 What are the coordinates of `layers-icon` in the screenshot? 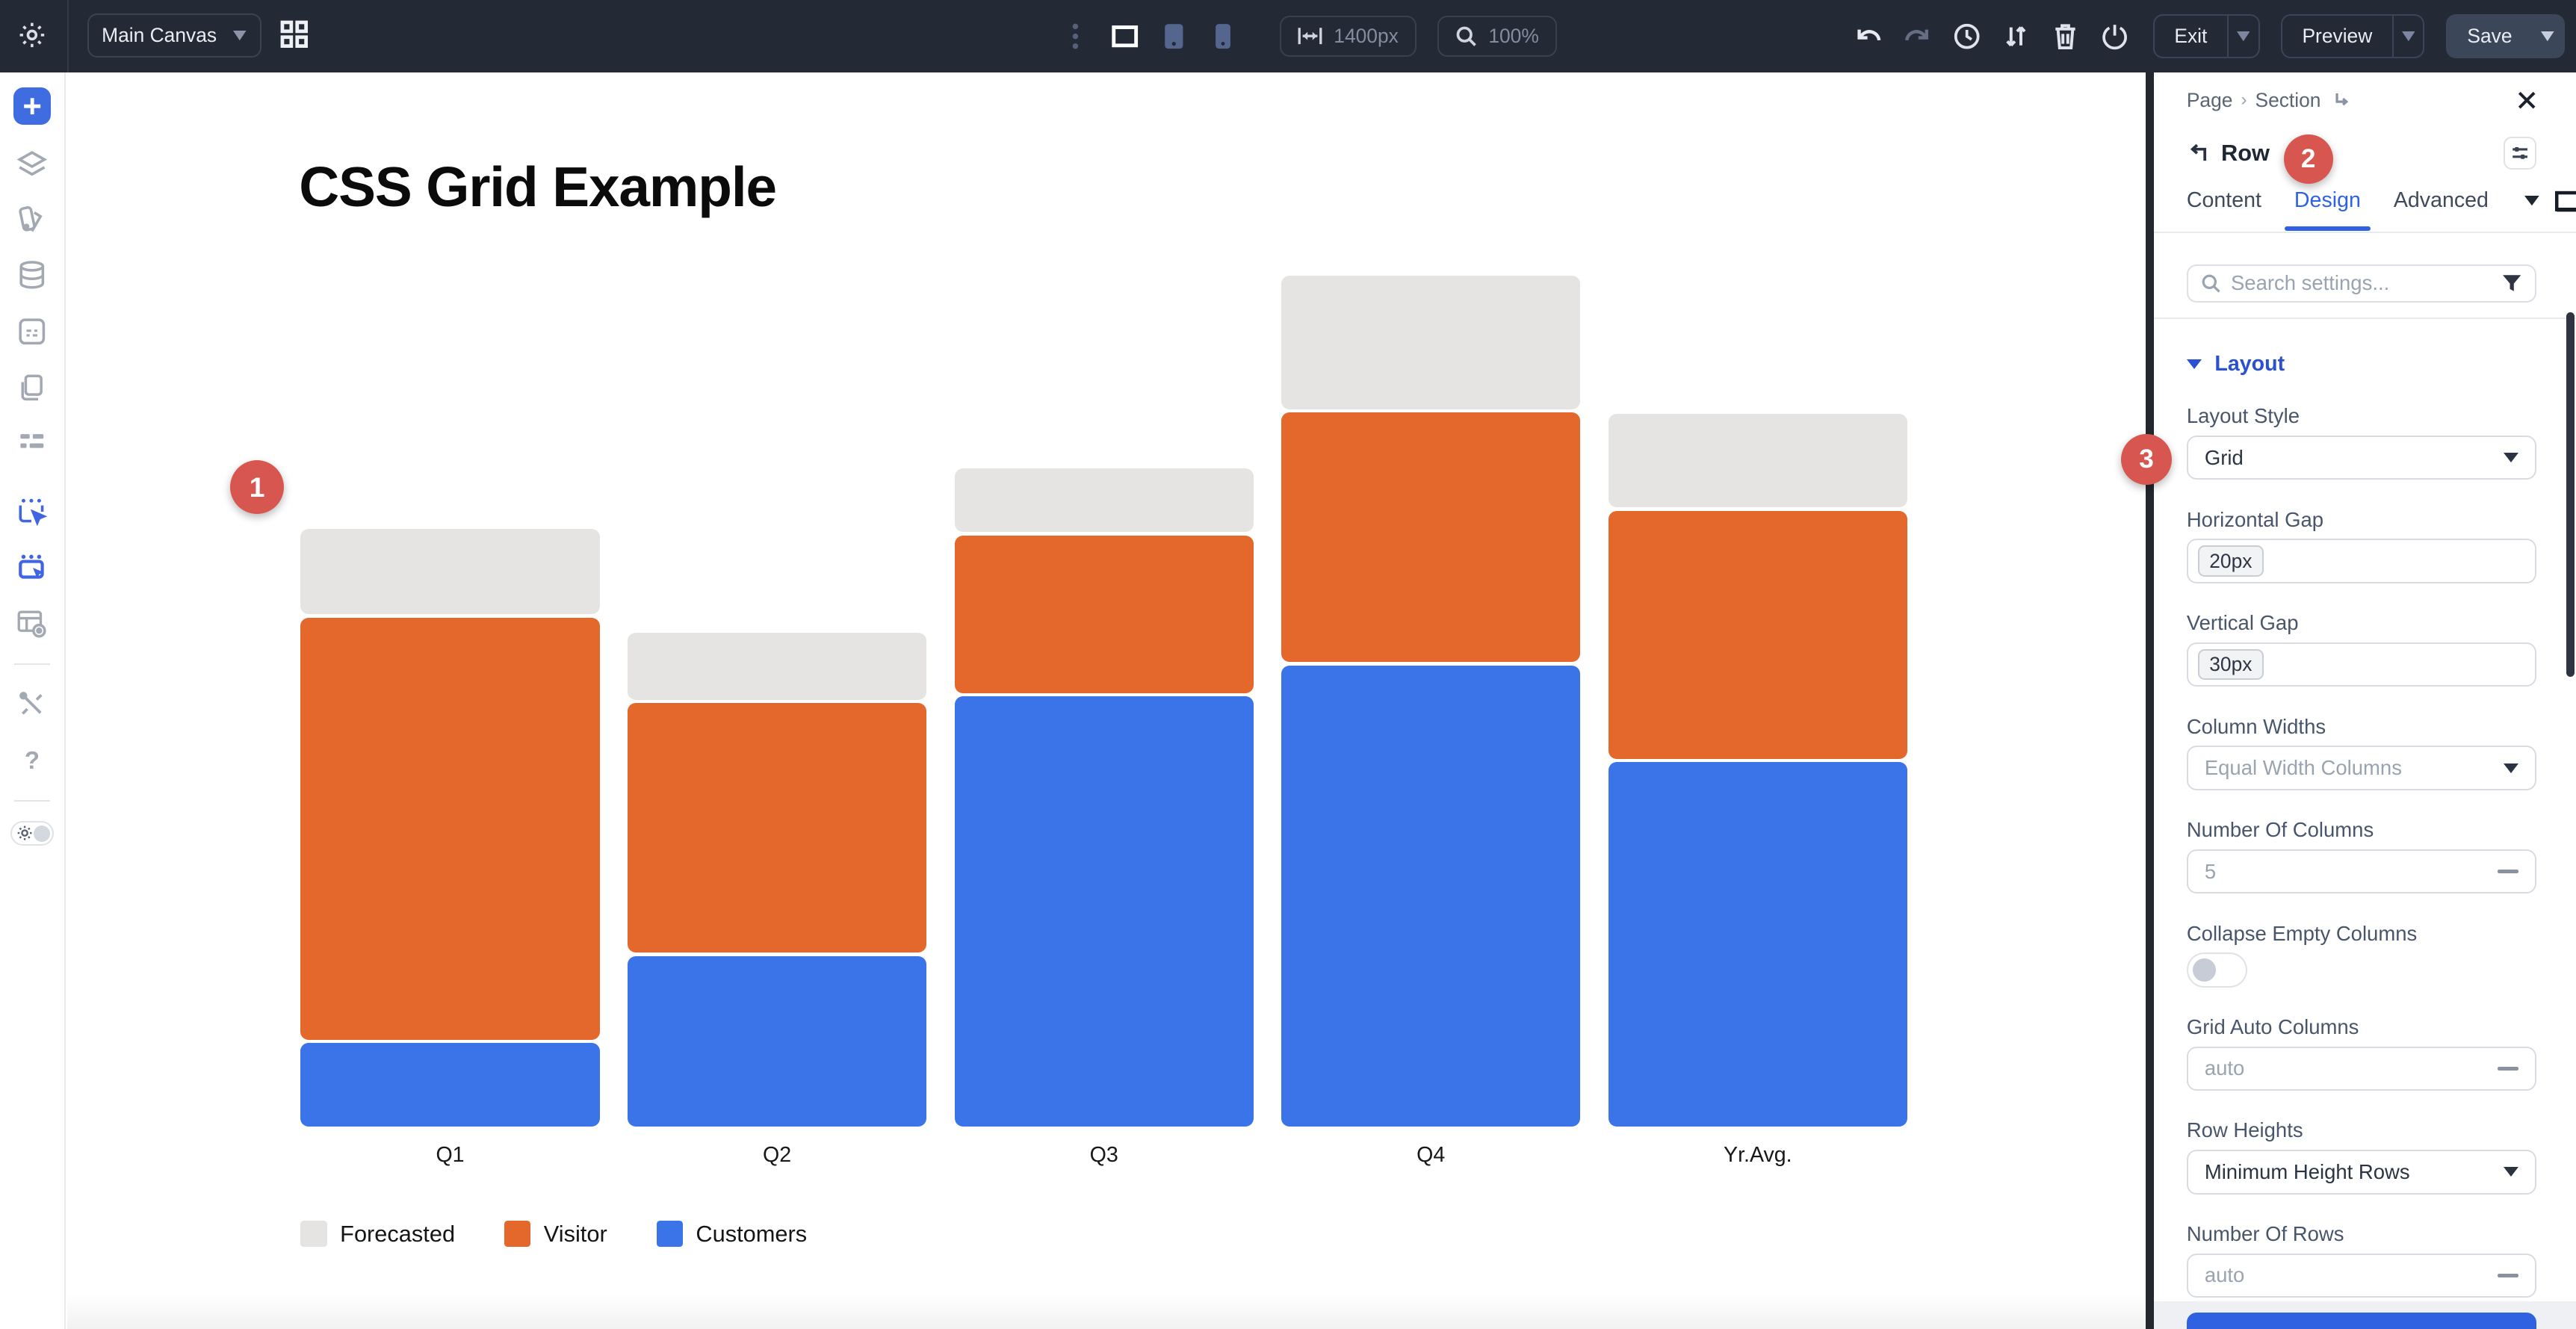 It's located at (32, 164).